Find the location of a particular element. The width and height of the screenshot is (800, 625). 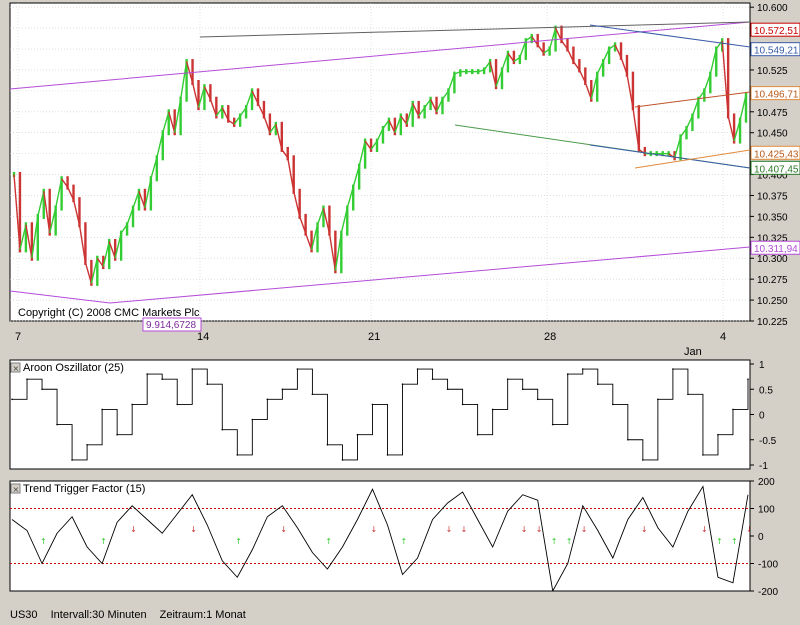

blue-resistance-line is located at coordinates (669, 36).